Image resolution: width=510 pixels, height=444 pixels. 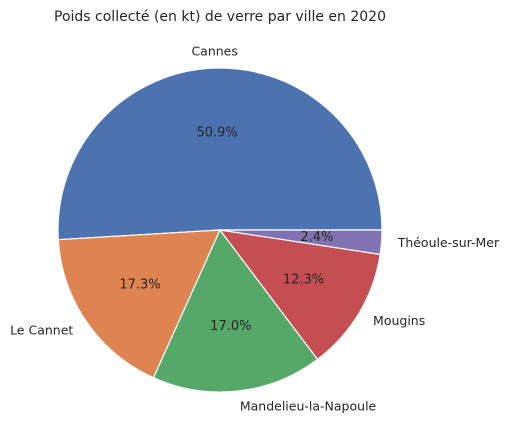 I want to click on pie-slice-theoule-sur-mer, so click(x=301, y=242).